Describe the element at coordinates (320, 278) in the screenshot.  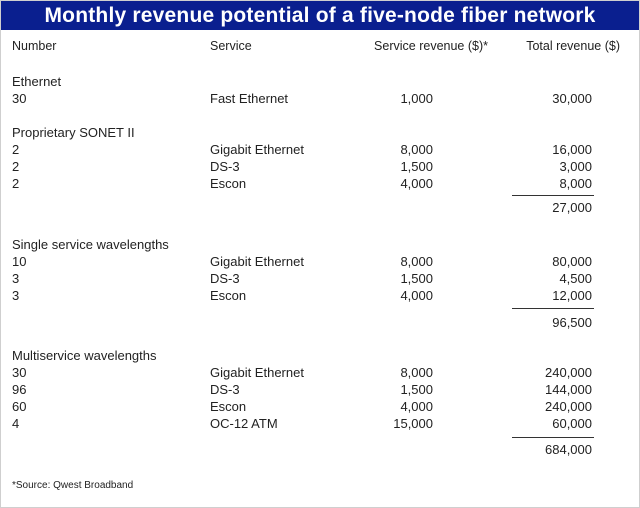
I see `table-row: 3 DS-3 1,500 4,500` at that location.